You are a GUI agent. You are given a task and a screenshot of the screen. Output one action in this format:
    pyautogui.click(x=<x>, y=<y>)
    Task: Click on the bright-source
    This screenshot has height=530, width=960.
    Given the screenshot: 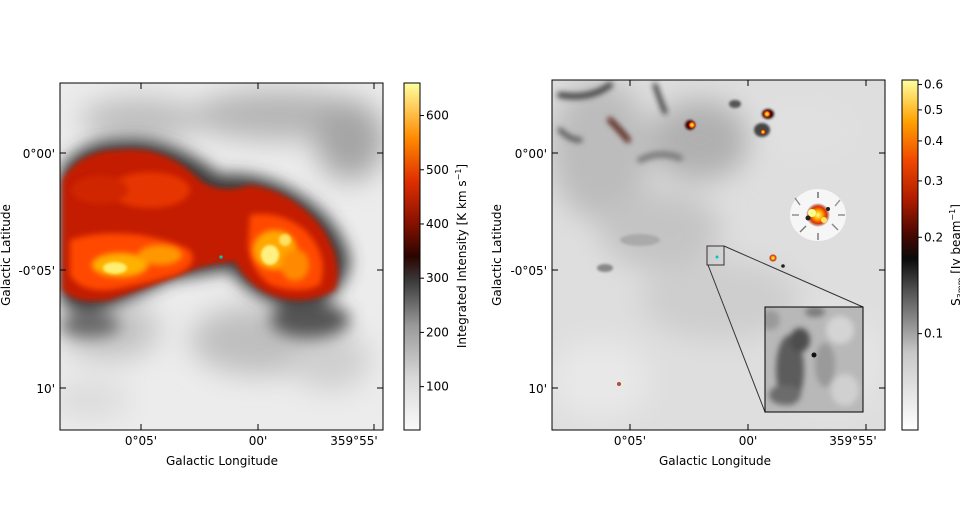 What is the action you would take?
    pyautogui.click(x=818, y=215)
    